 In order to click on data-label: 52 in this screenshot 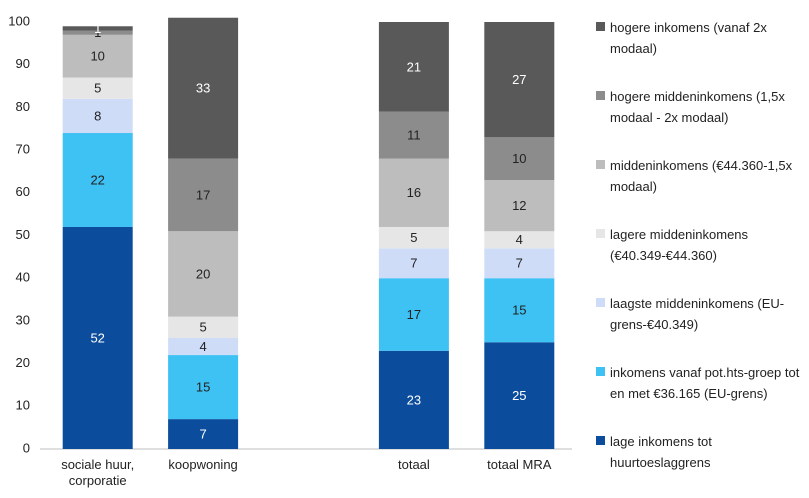, I will do `click(97, 337)`.